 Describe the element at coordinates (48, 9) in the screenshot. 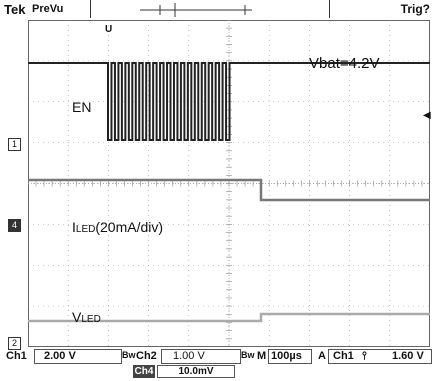

I see `acquisition-mode: PreVu` at that location.